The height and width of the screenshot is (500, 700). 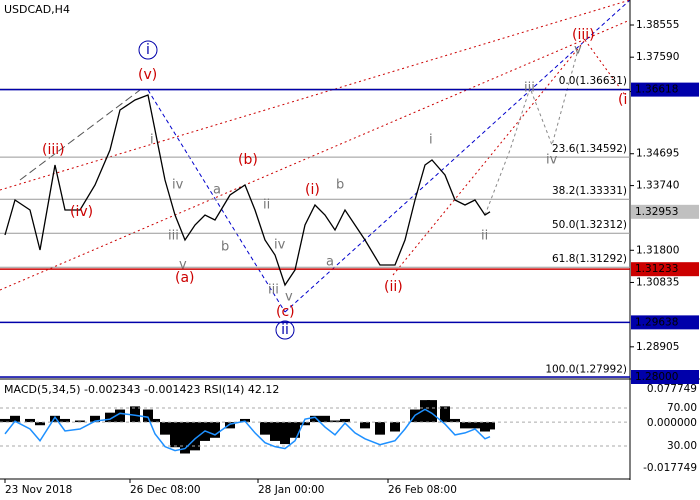 I want to click on rsi-line, so click(x=247, y=430).